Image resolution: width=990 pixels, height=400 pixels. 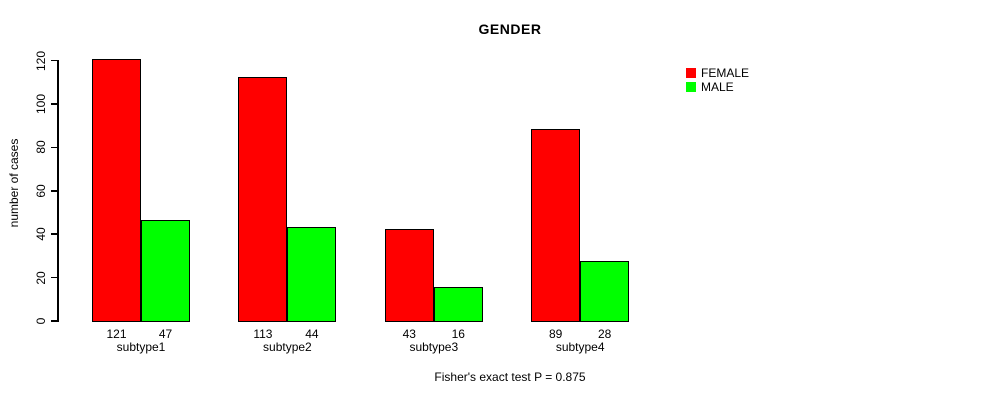 What do you see at coordinates (458, 334) in the screenshot?
I see `bar-value-label: 16` at bounding box center [458, 334].